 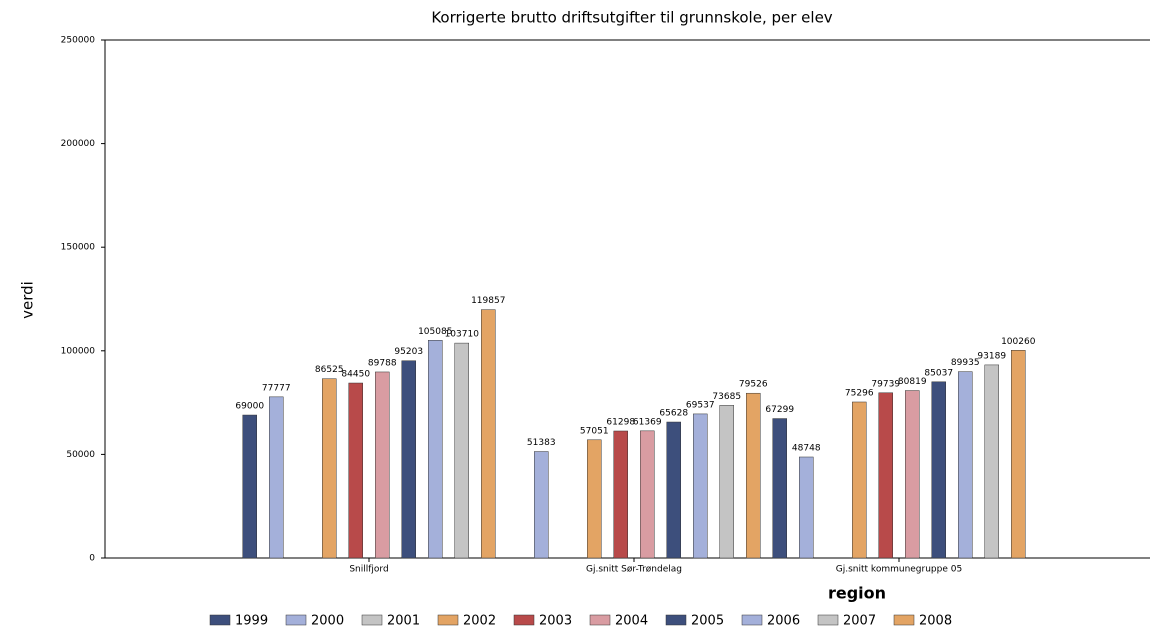 What do you see at coordinates (541, 443) in the screenshot?
I see `data-label: 51383` at bounding box center [541, 443].